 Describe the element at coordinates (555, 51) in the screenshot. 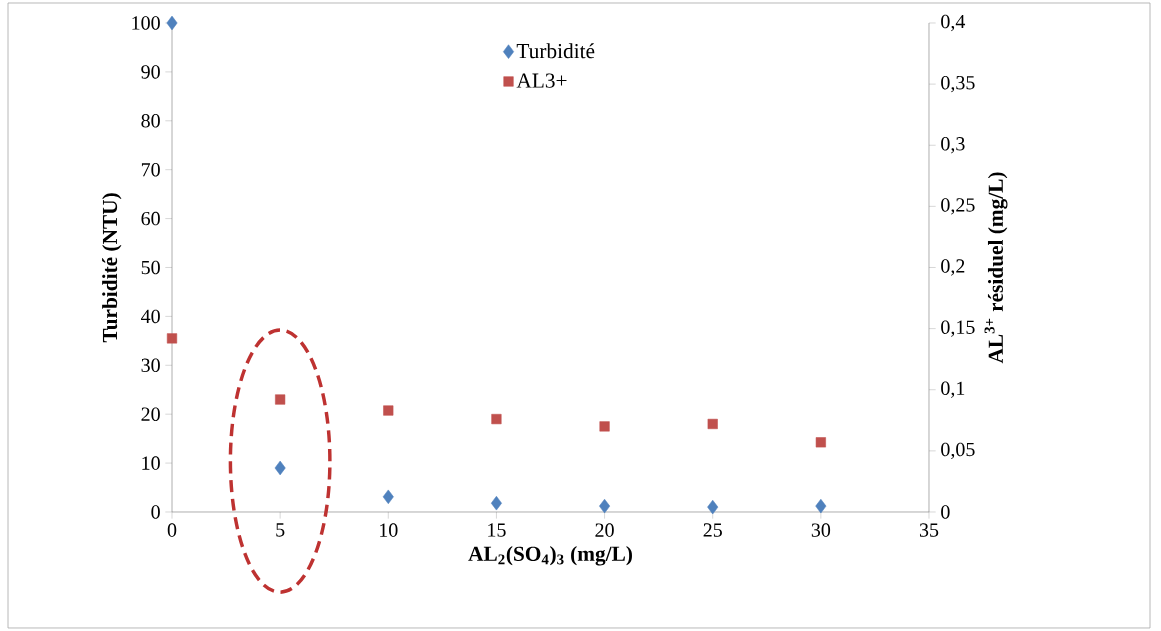

I see `legend-label: Turbidité` at that location.